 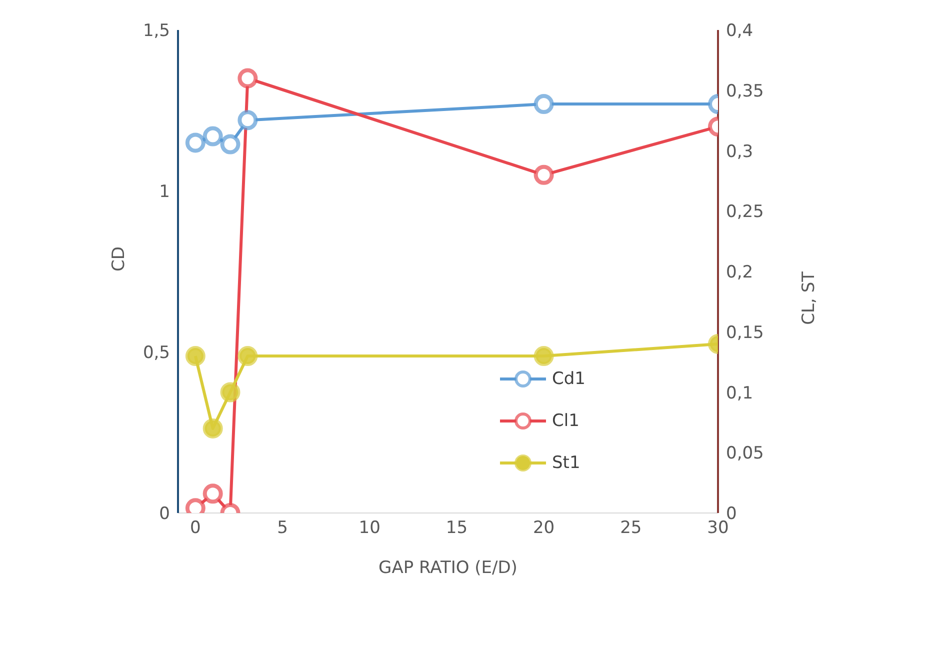 I want to click on y2-tick-label: 0,1, so click(x=740, y=393).